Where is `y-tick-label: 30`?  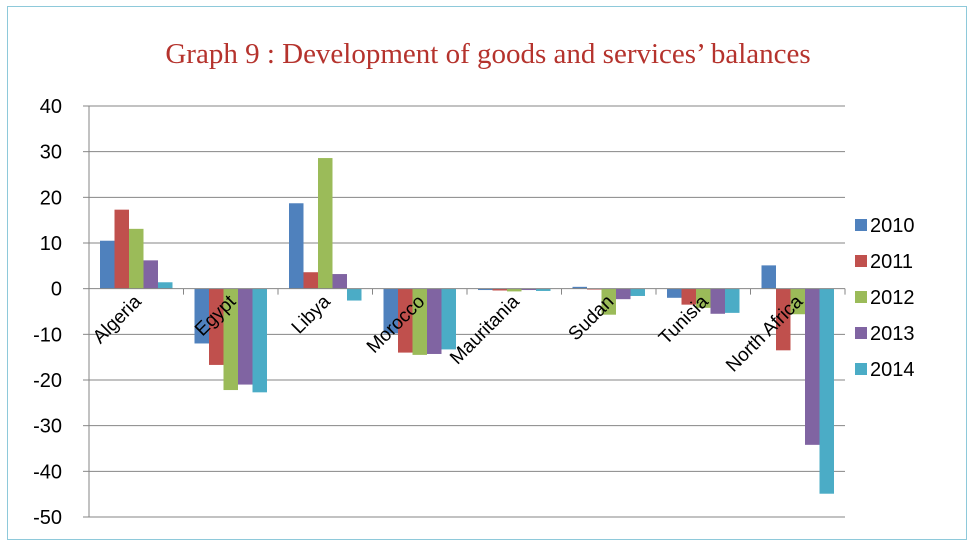
y-tick-label: 30 is located at coordinates (51, 153).